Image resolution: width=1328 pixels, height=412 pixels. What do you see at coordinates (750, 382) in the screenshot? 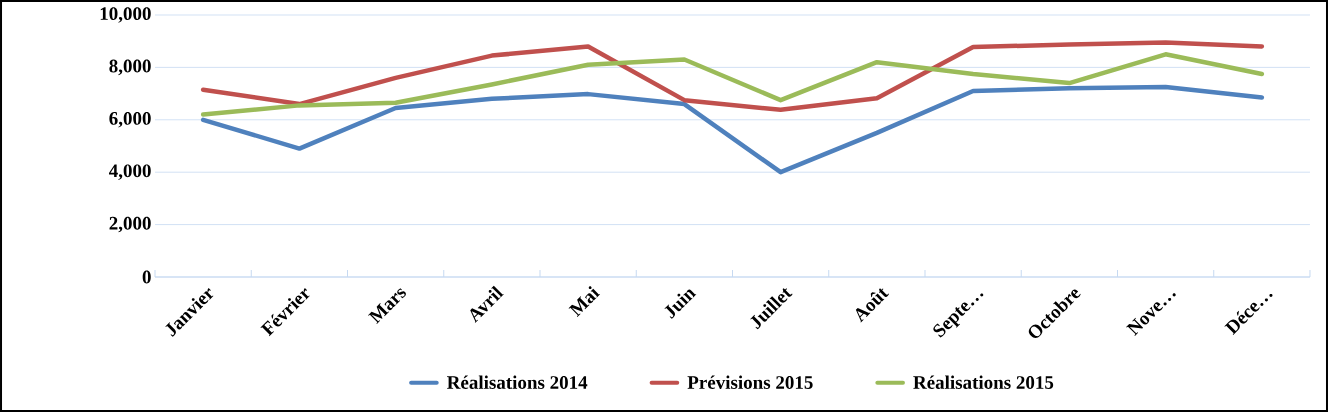
I see `legend-label: Prévisions 2015` at bounding box center [750, 382].